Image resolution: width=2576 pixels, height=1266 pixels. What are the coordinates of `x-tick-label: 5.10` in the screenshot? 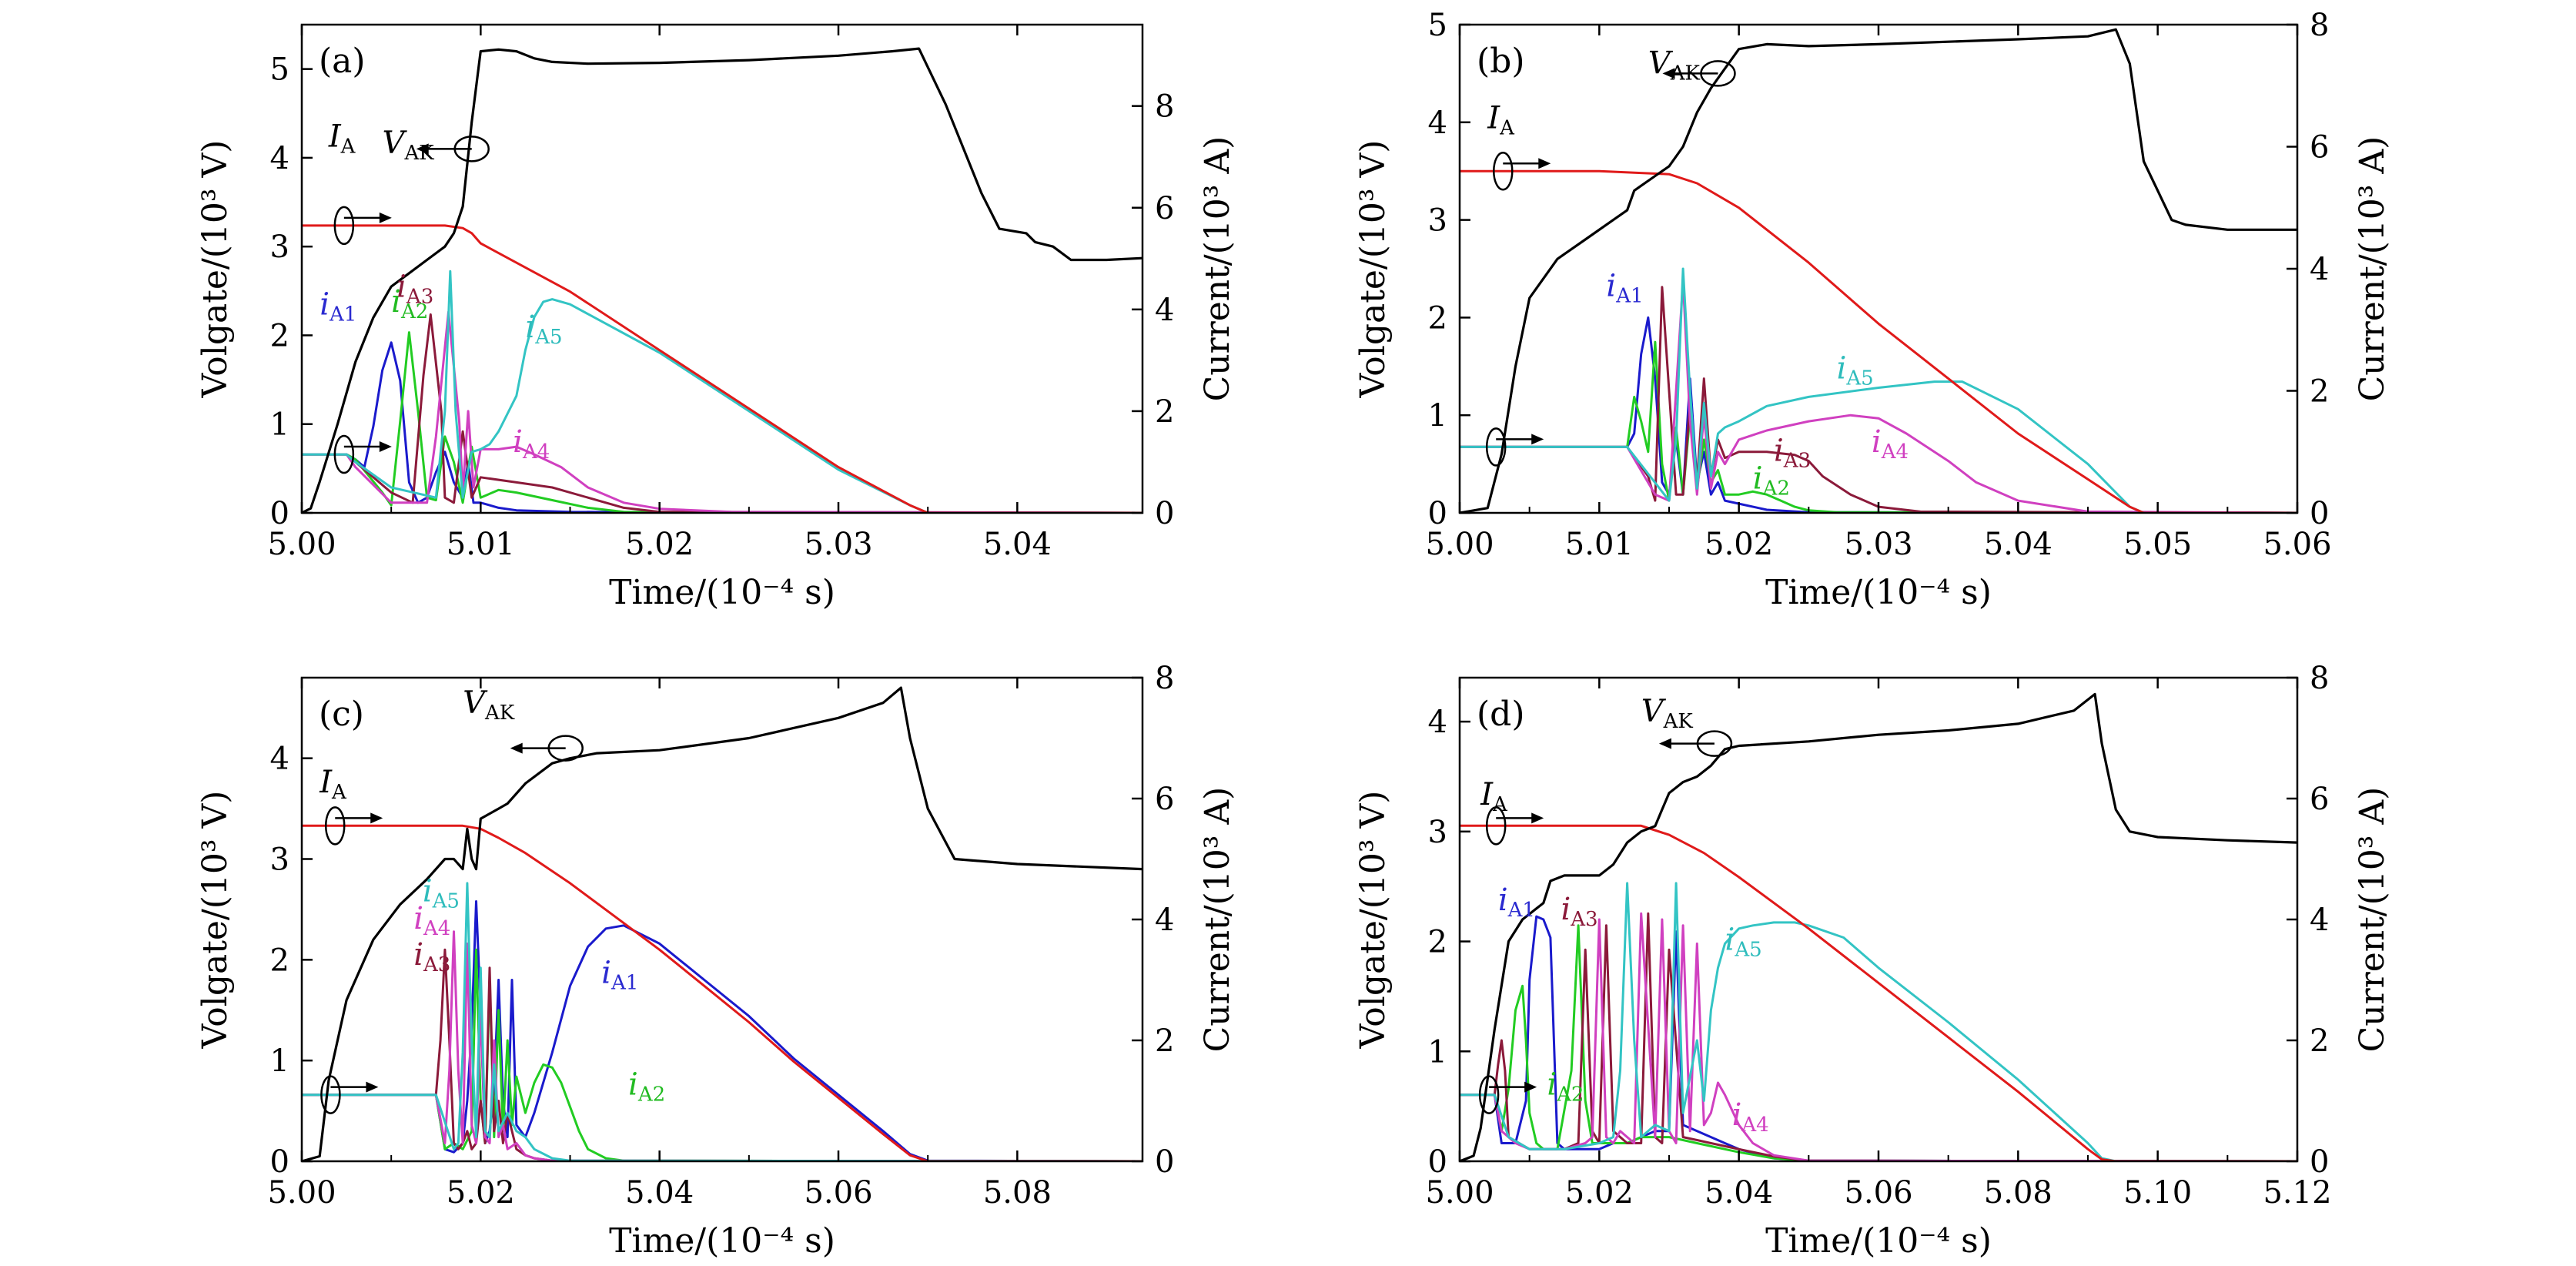 It's located at (2157, 1193).